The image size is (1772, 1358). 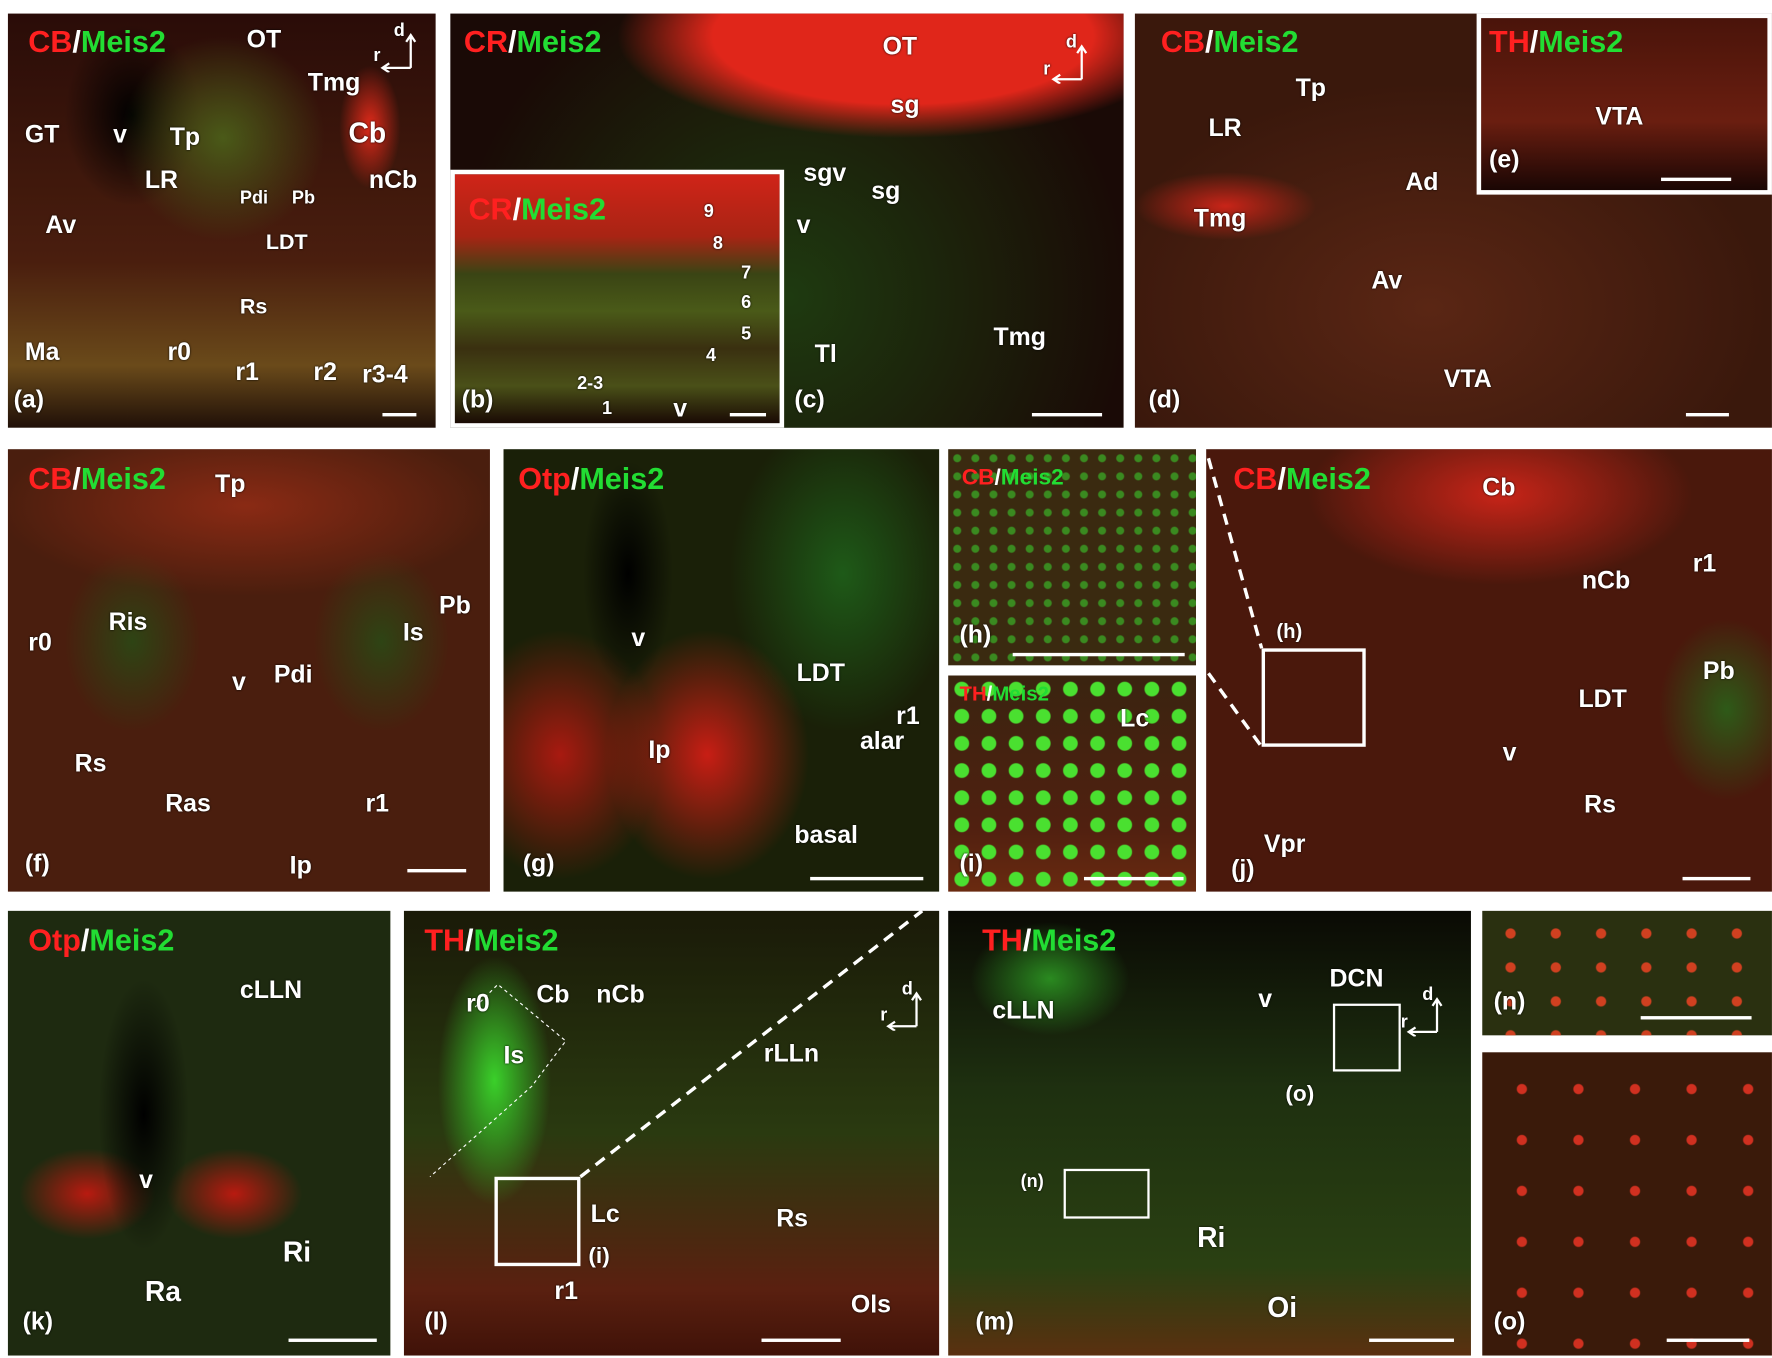 I want to click on region-label: Ols, so click(x=871, y=1304).